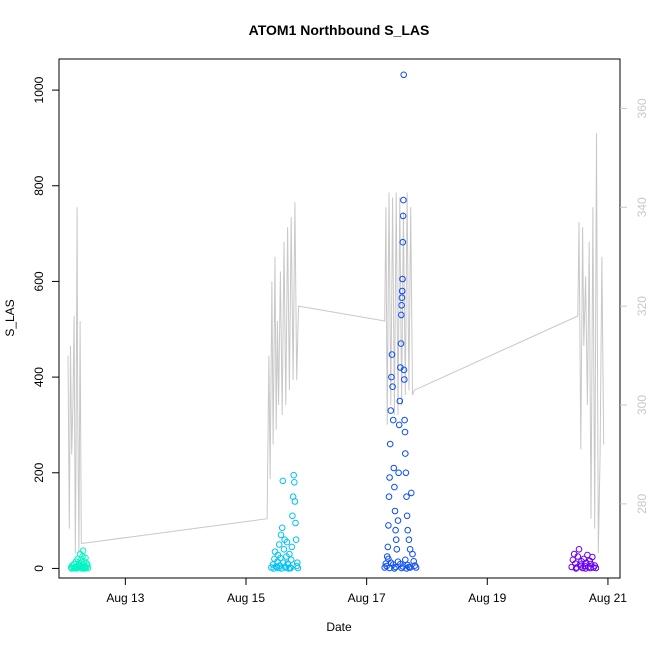 The width and height of the screenshot is (650, 650). What do you see at coordinates (39, 472) in the screenshot?
I see `y-tick-label: 200` at bounding box center [39, 472].